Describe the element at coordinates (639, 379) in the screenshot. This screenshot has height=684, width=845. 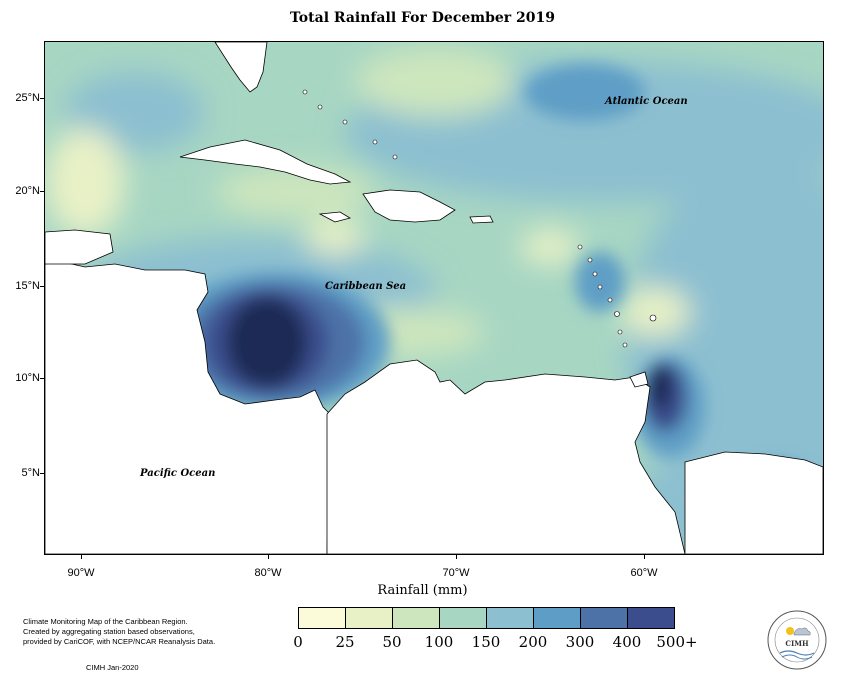
I see `trinidad-landmass` at that location.